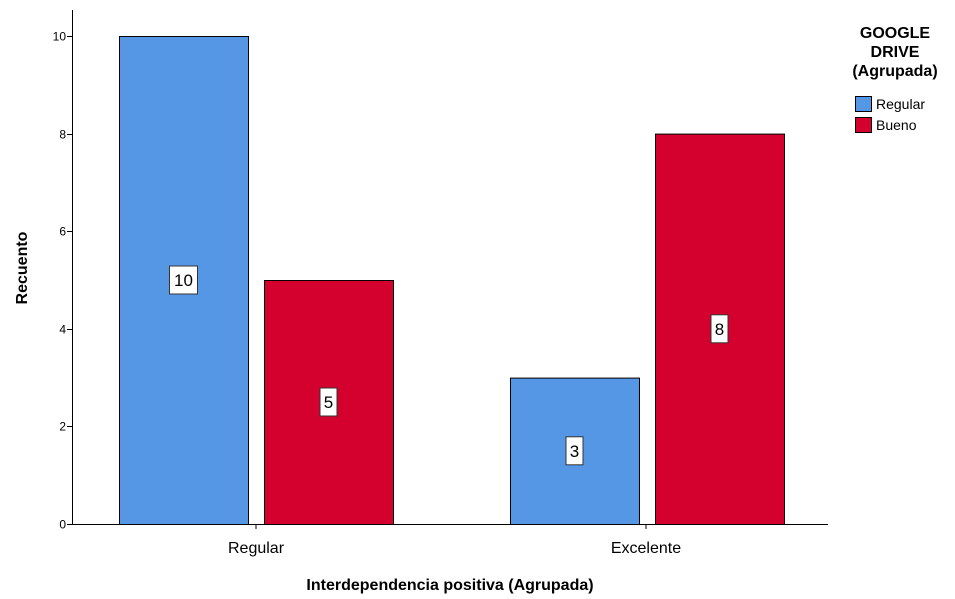 Image resolution: width=955 pixels, height=599 pixels. I want to click on y-tick-label: 4, so click(62, 330).